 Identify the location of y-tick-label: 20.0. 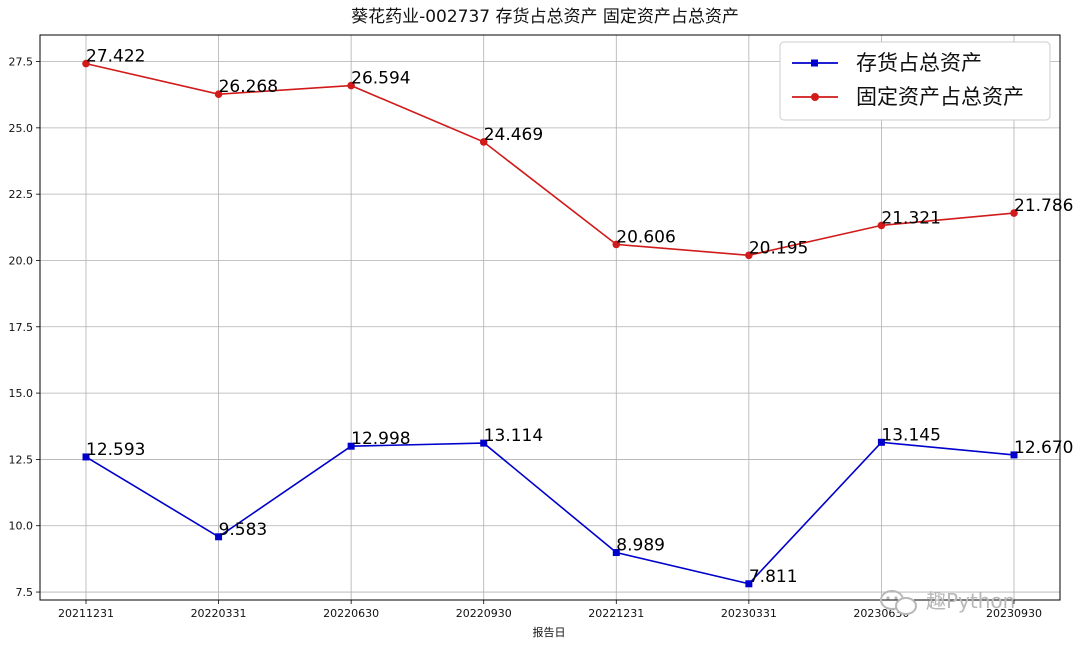
(21, 260).